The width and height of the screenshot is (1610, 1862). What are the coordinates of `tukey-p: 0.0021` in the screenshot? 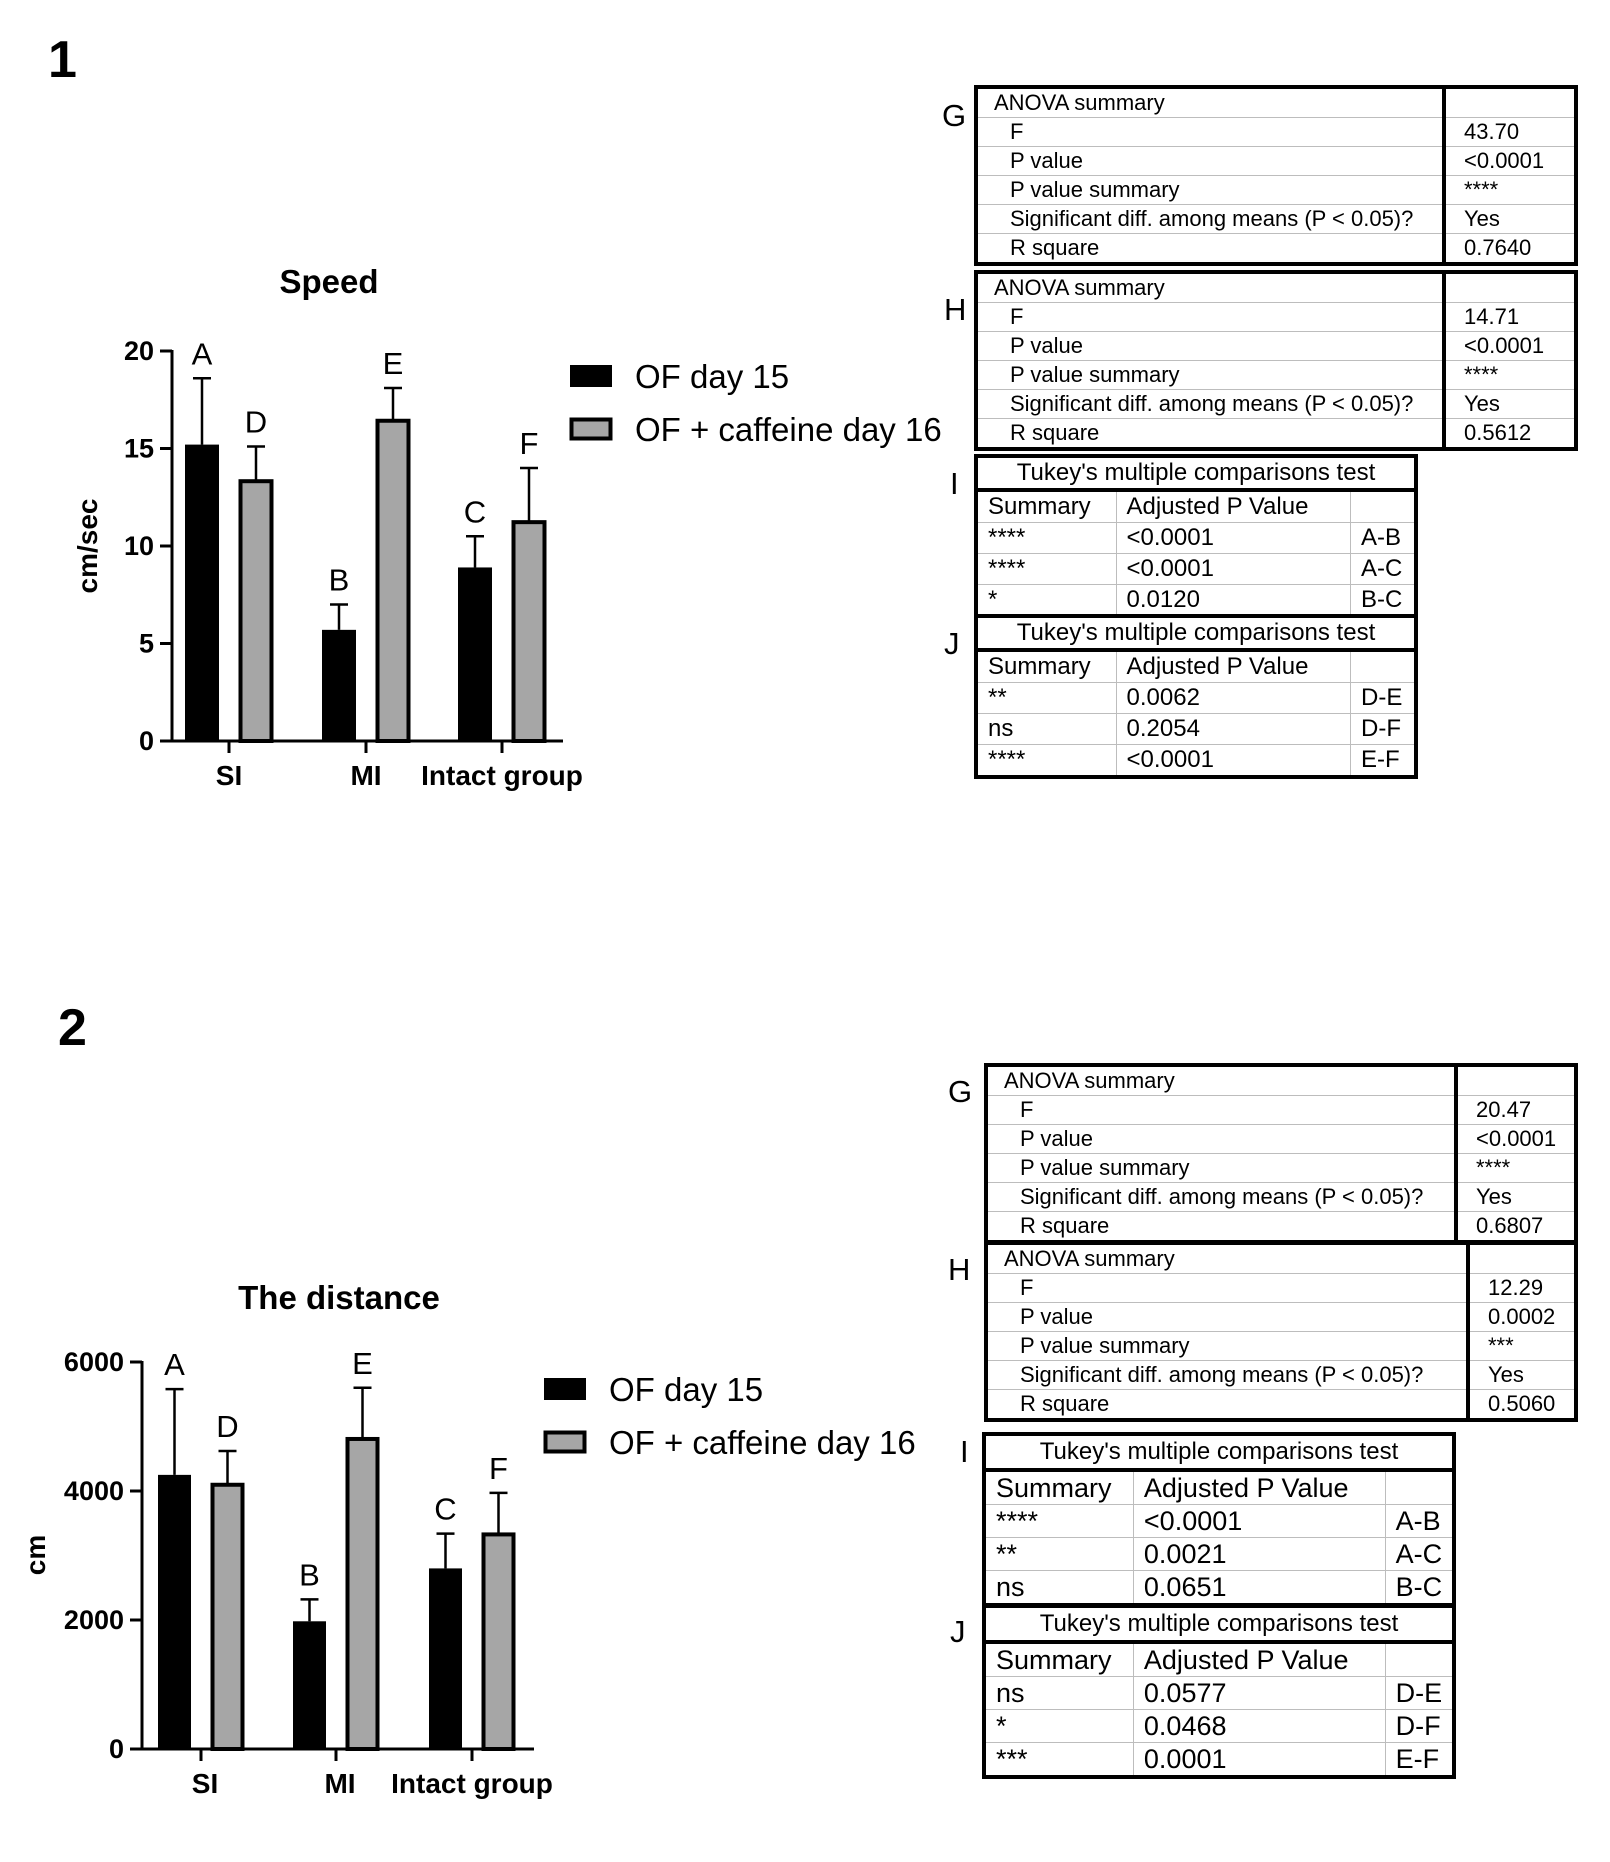 It's located at (1259, 1554).